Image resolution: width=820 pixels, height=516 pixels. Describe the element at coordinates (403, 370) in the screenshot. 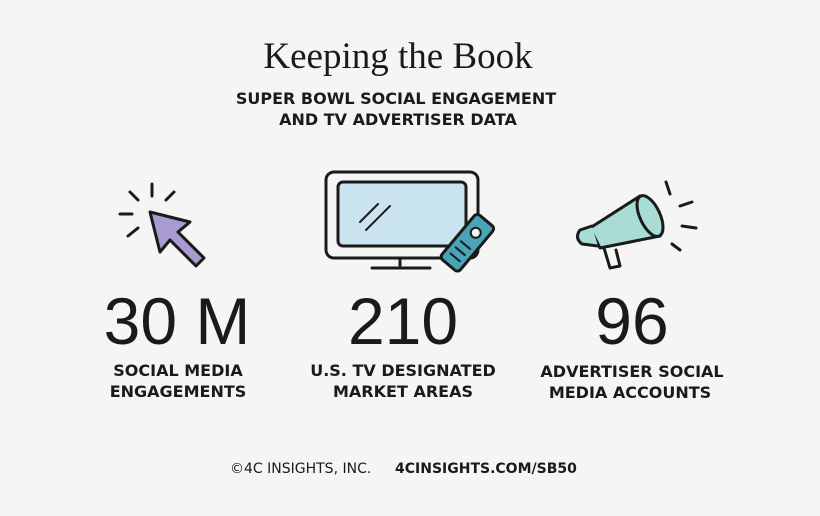

I see `stat-label: U.S. TV DESIGNATED` at that location.